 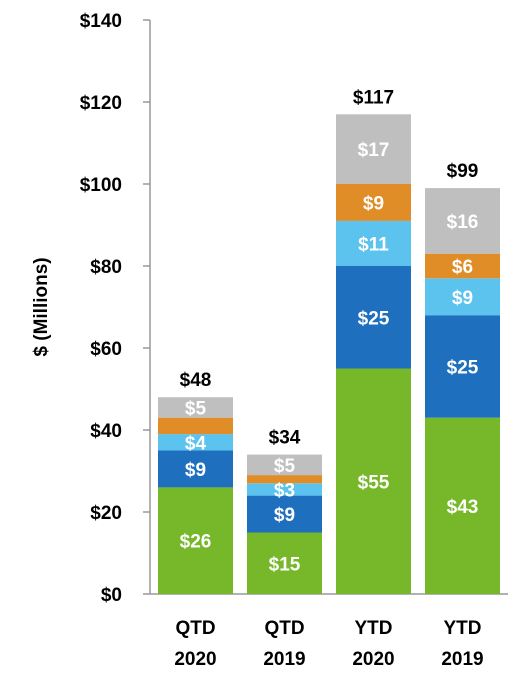 I want to click on y-tick-label: $140, so click(x=101, y=21).